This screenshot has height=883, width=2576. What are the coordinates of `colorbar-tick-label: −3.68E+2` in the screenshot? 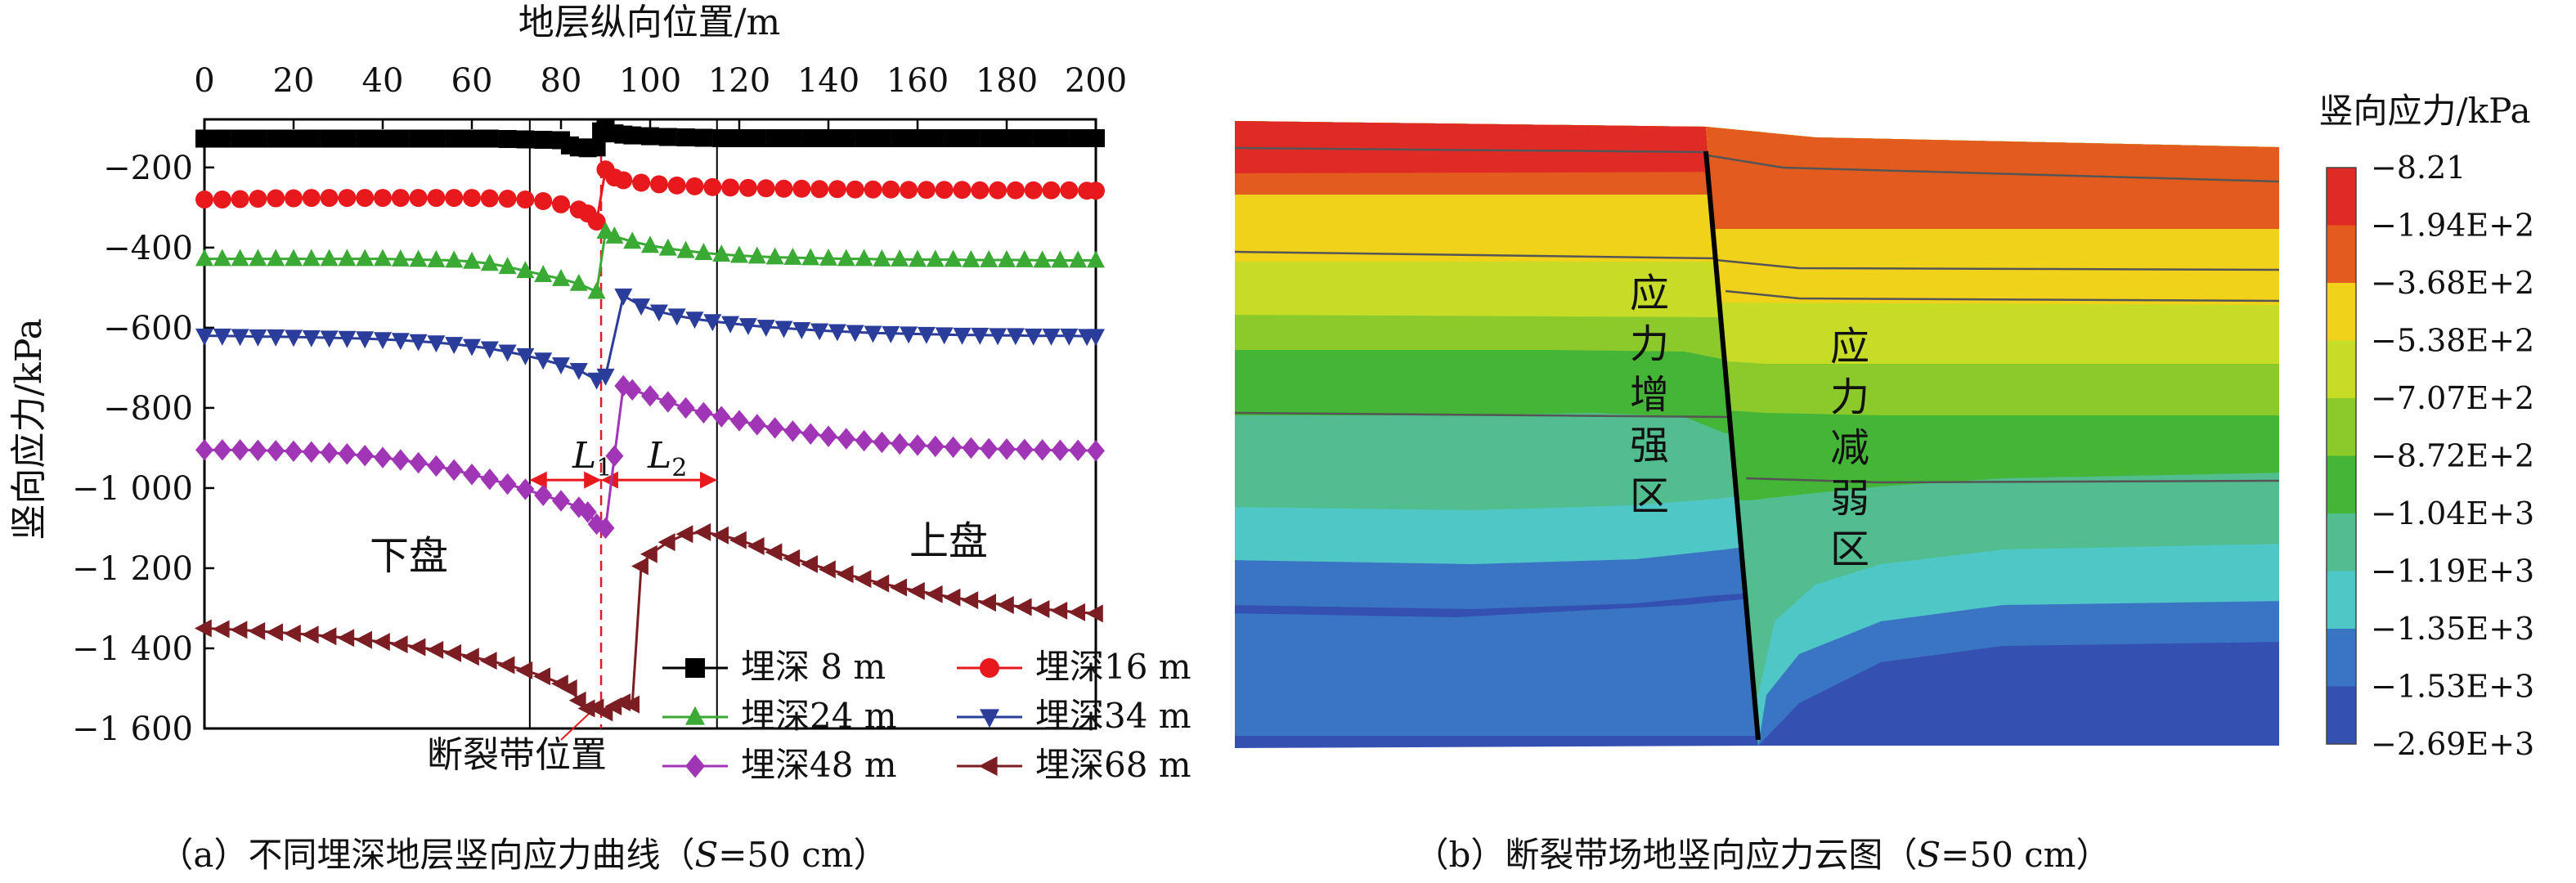 It's located at (2452, 283).